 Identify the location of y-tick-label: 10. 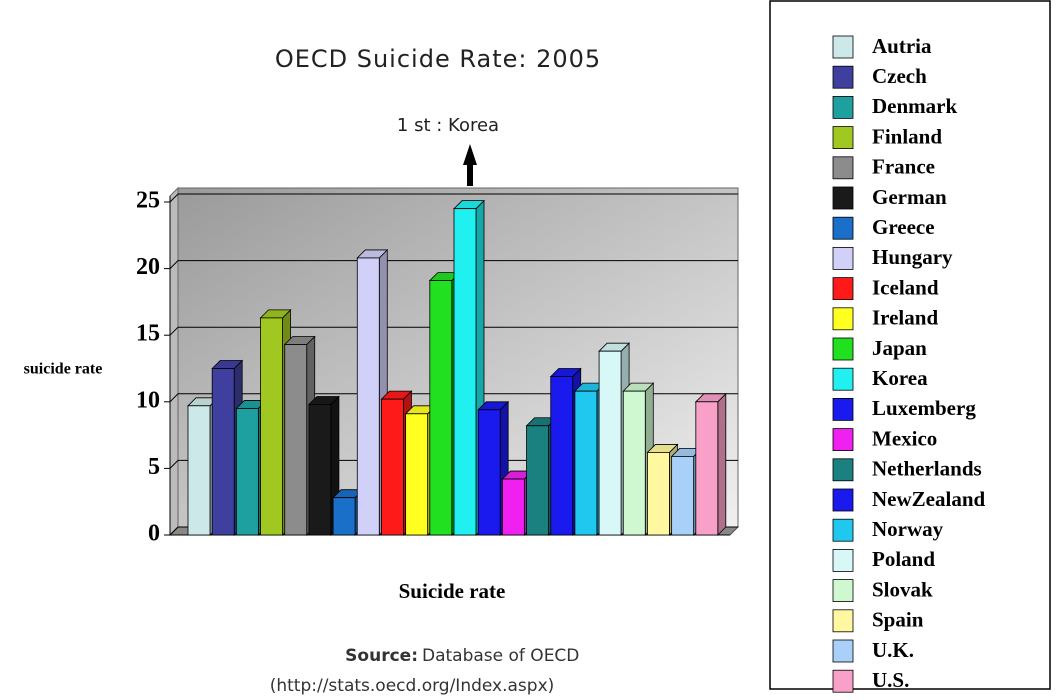
(148, 400).